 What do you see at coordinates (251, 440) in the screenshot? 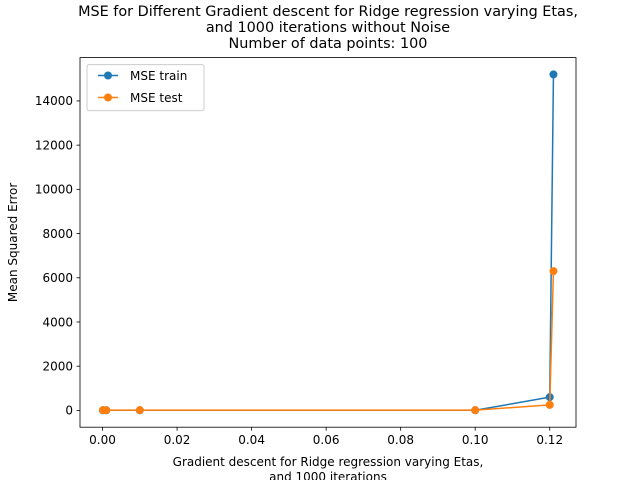
I see `x-tick-label: 0.04` at bounding box center [251, 440].